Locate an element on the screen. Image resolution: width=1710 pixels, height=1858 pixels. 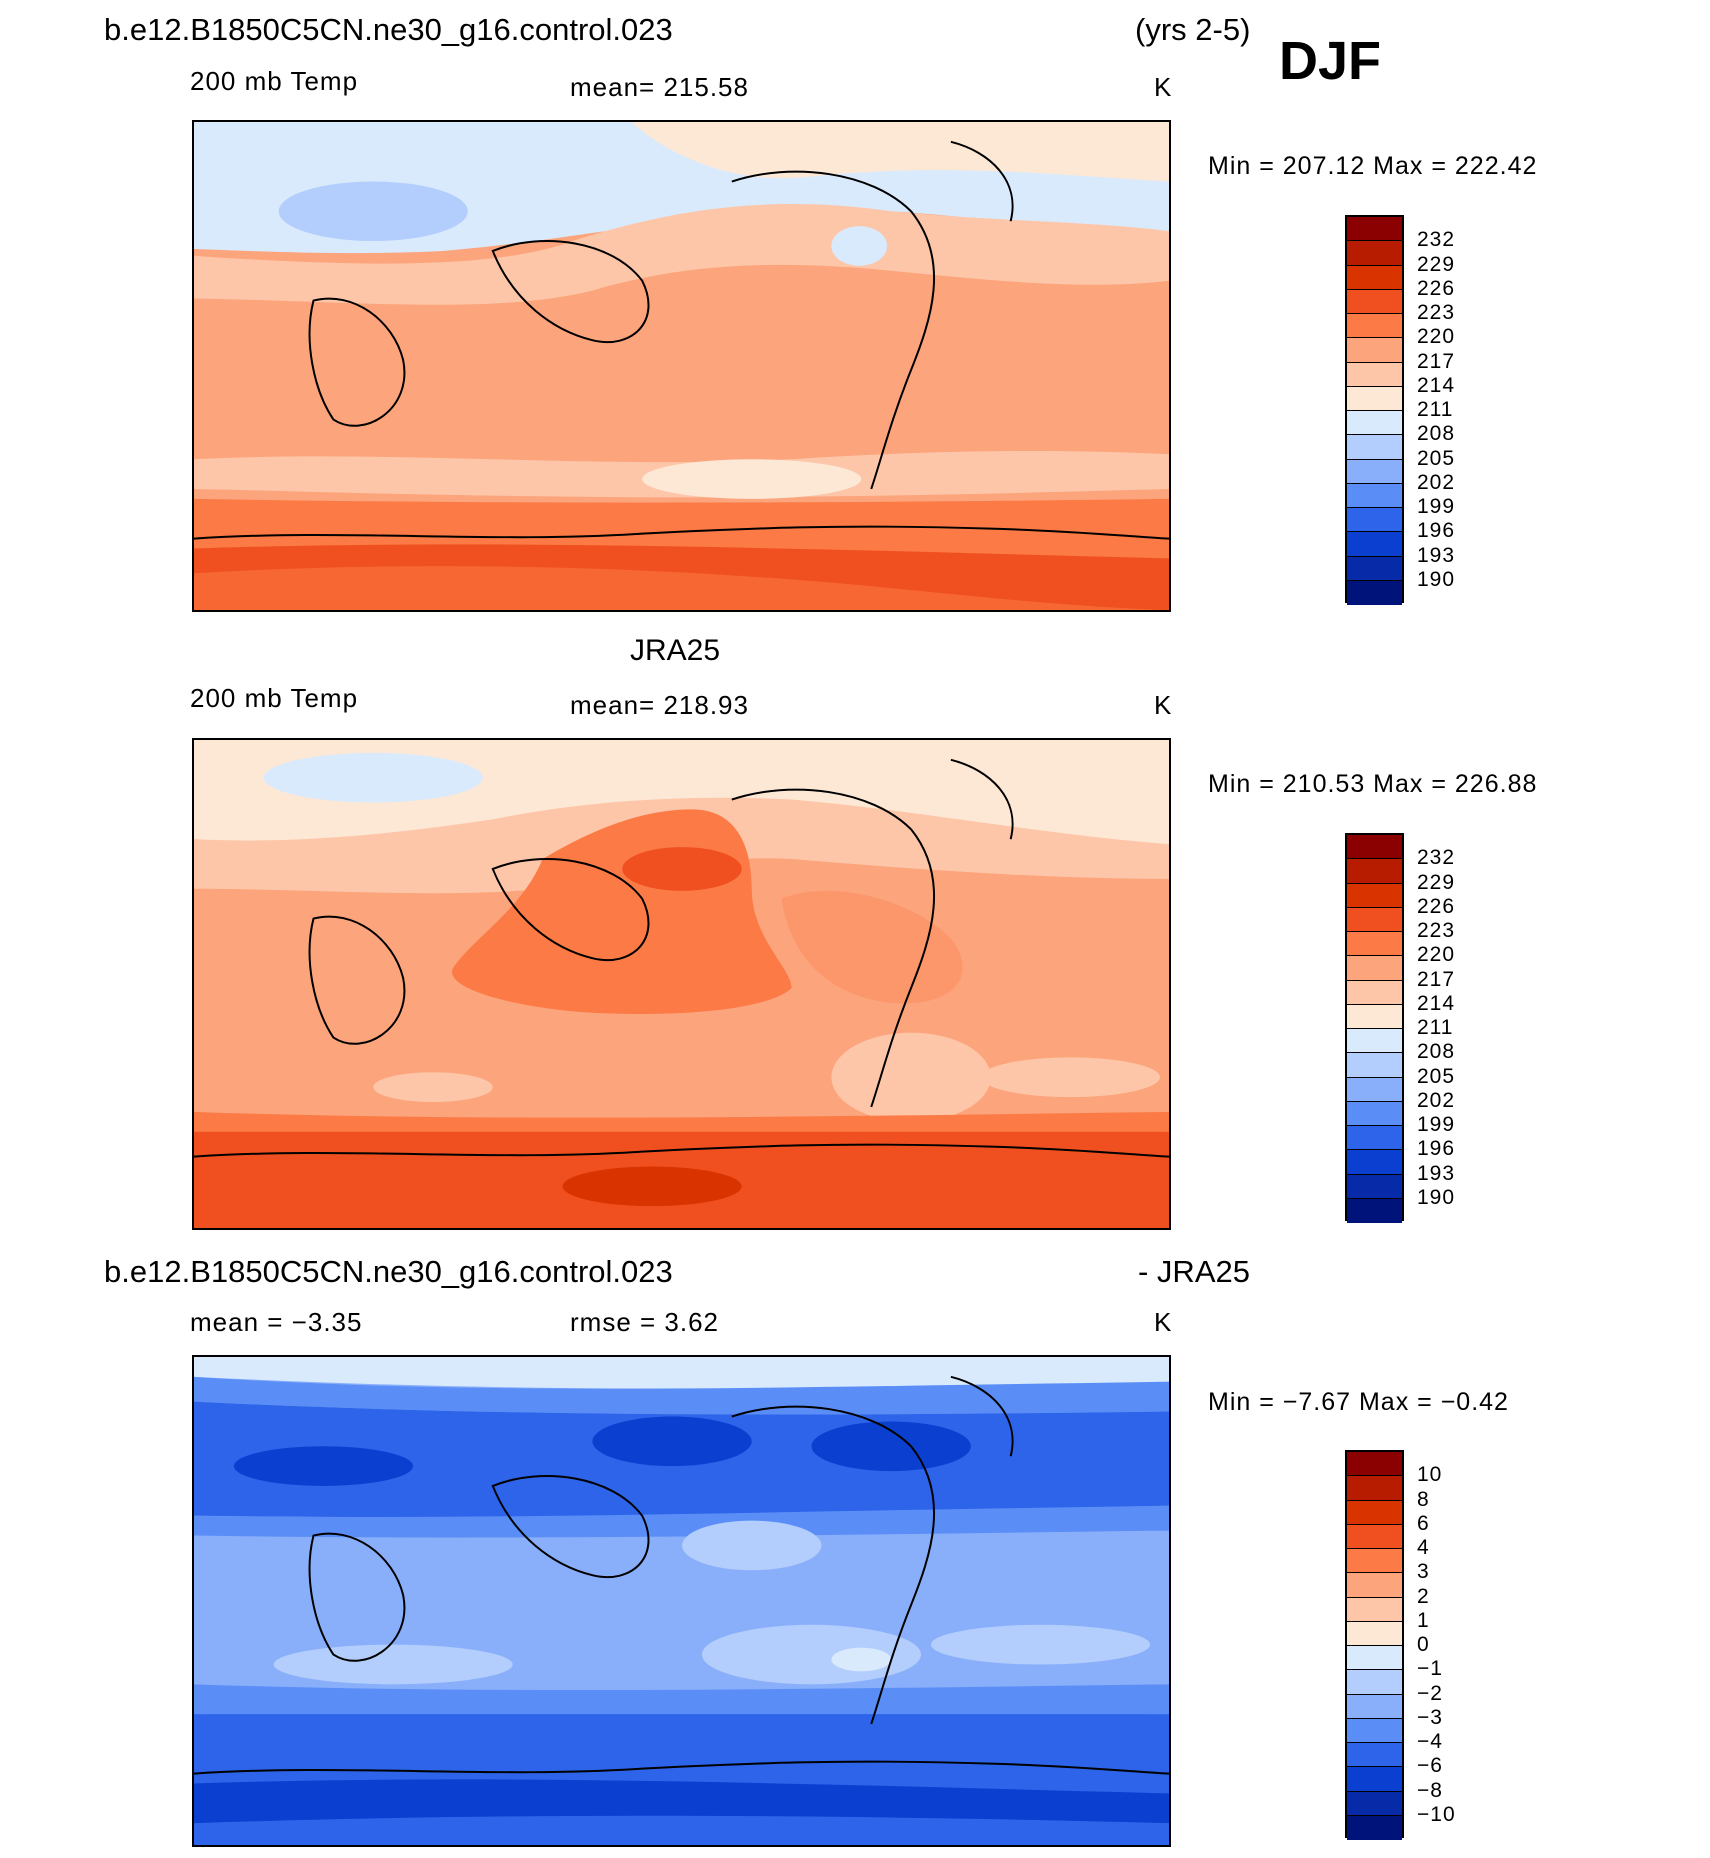
colorbar-label: −6 is located at coordinates (1430, 1766).